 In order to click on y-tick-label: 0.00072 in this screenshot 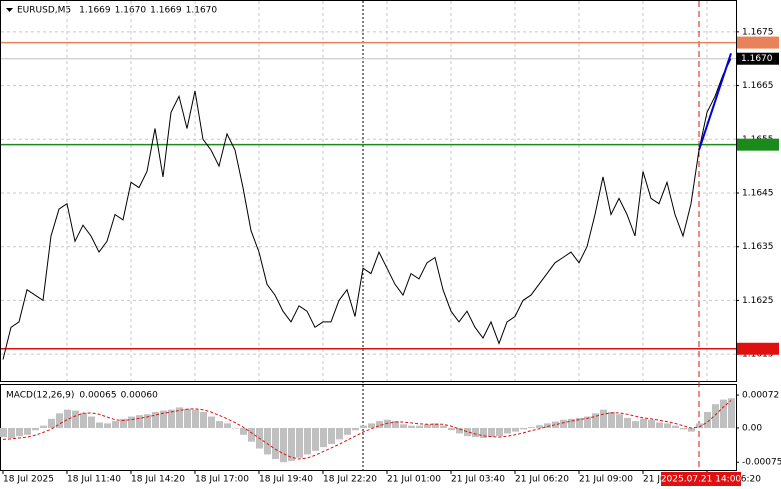, I will do `click(760, 396)`.